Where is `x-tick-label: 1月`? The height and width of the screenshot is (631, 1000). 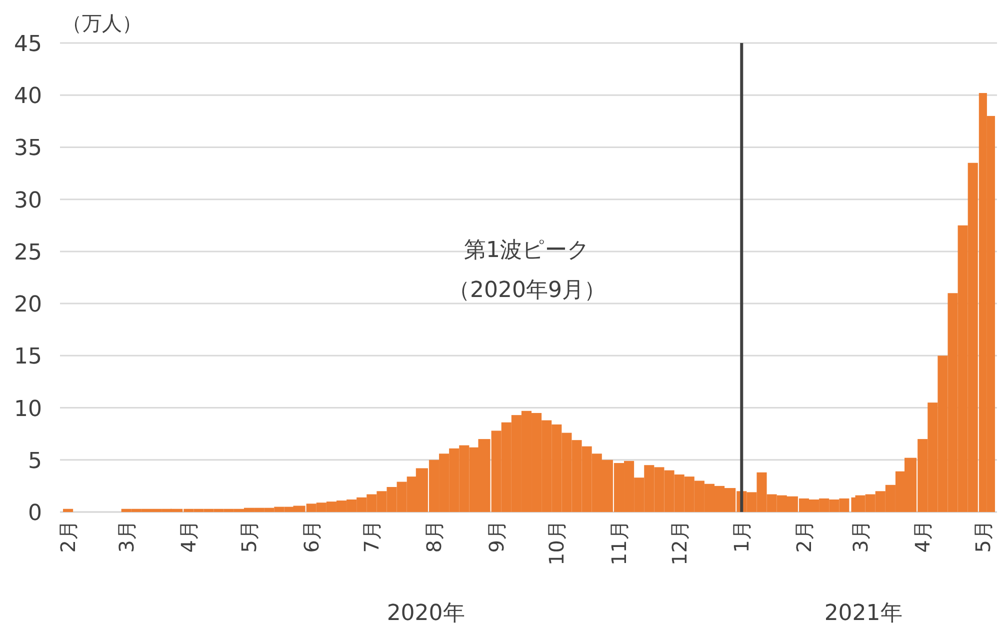 x-tick-label: 1月 is located at coordinates (742, 536).